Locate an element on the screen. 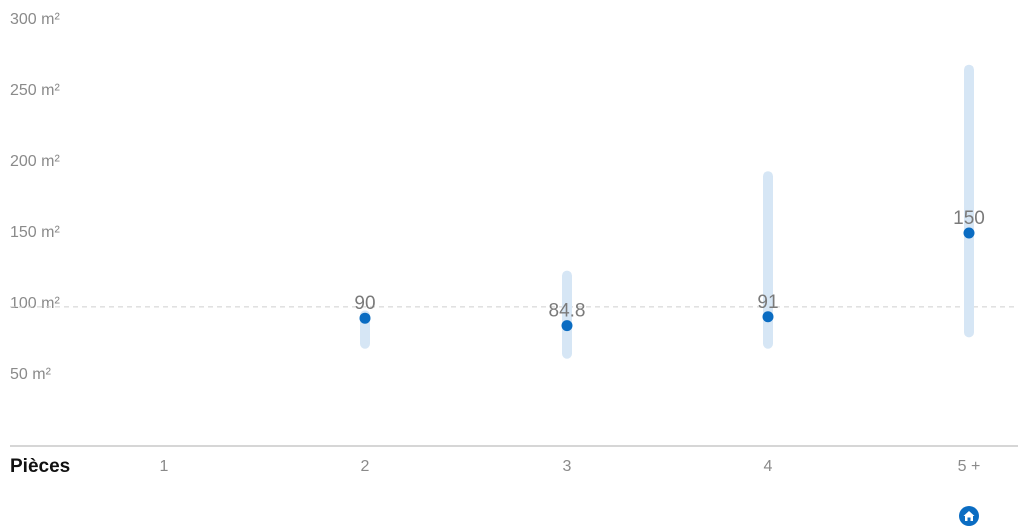 This screenshot has width=1021, height=528. value-labels: 90 84.8 91 150 is located at coordinates (669, 265).